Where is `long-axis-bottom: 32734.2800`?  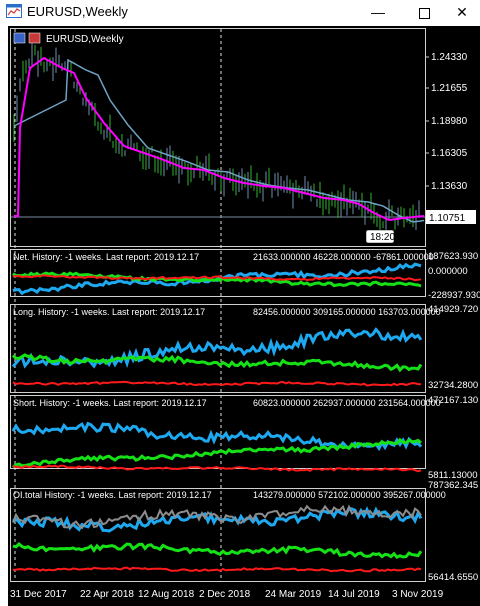 long-axis-bottom: 32734.2800 is located at coordinates (453, 385).